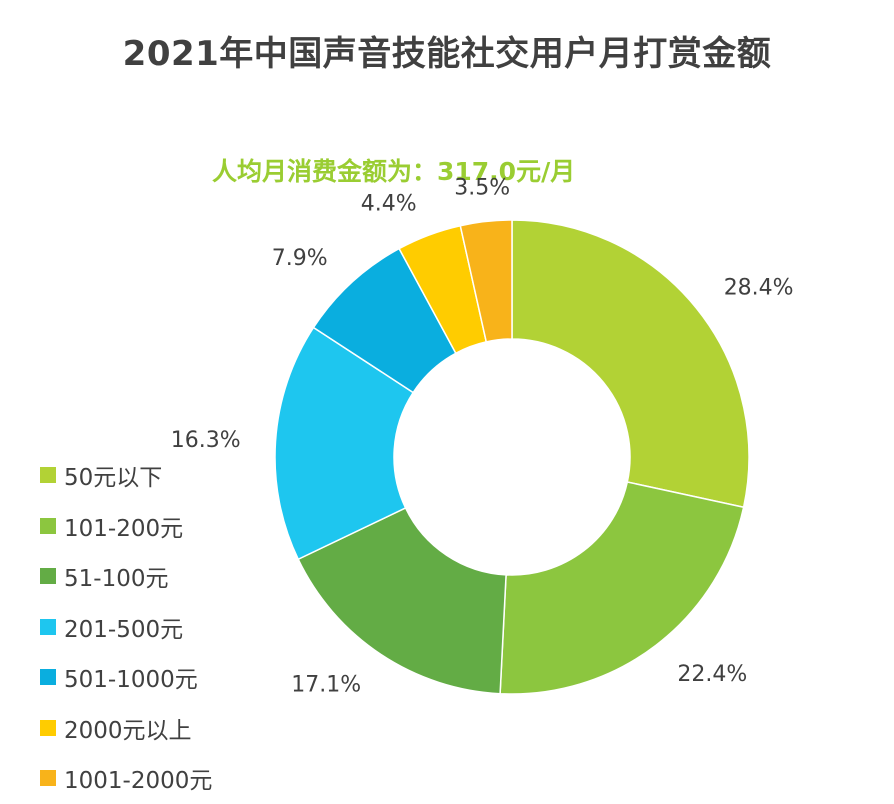  What do you see at coordinates (389, 203) in the screenshot?
I see `slice-6-value-label: 4.4%` at bounding box center [389, 203].